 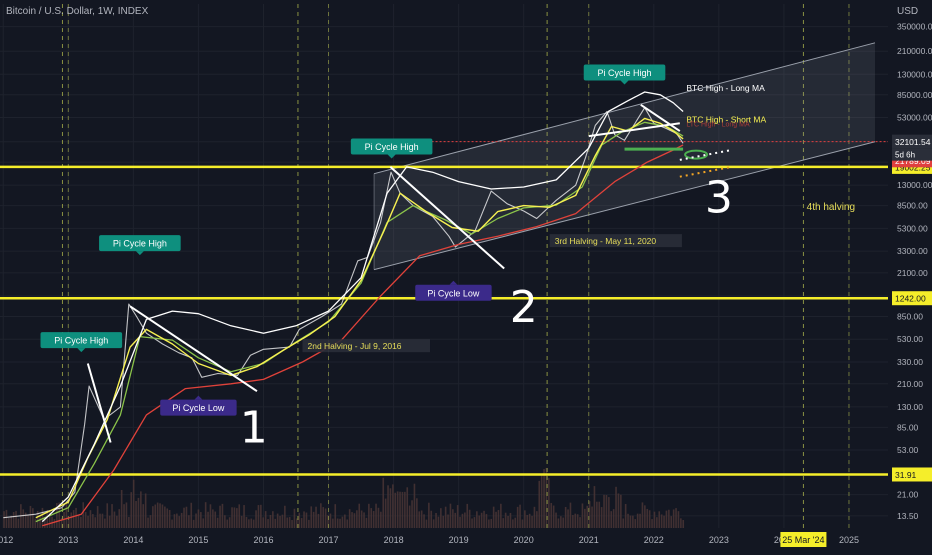 What do you see at coordinates (910, 362) in the screenshot?
I see `y-tick-label-15: 330.00` at bounding box center [910, 362].